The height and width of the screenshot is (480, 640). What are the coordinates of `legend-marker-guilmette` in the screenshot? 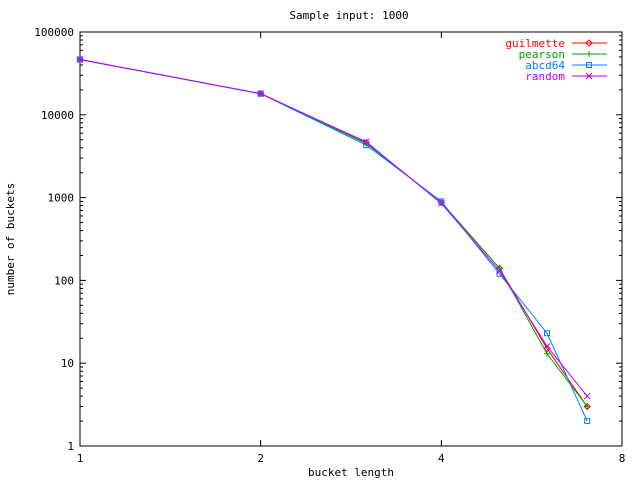 It's located at (589, 43).